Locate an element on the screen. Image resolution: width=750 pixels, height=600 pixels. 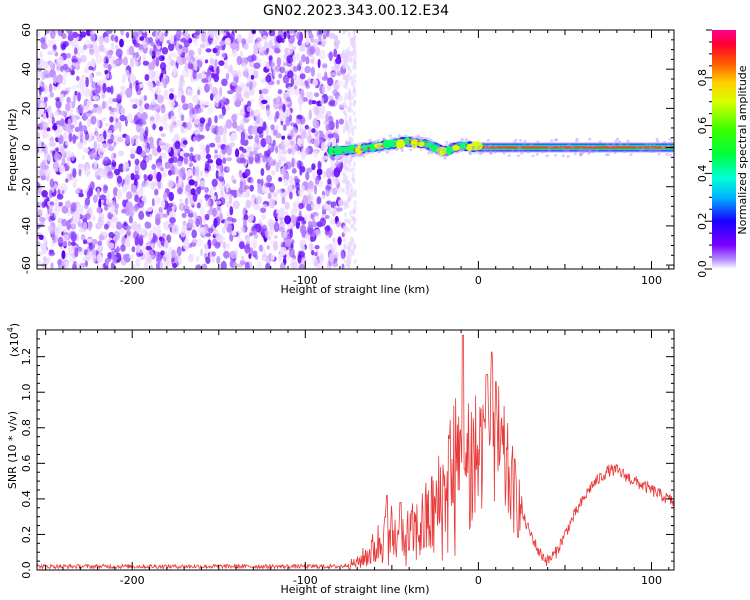
signal-blob is located at coordinates (462, 146).